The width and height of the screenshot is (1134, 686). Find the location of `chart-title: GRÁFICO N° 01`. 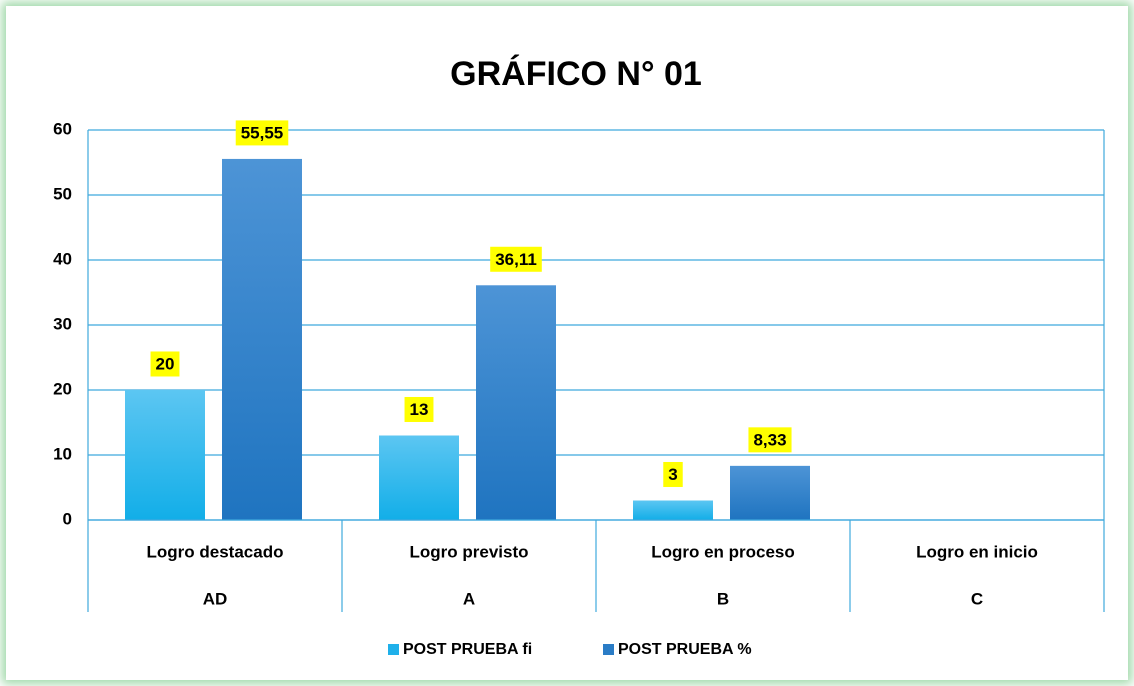

chart-title: GRÁFICO N° 01 is located at coordinates (576, 74).